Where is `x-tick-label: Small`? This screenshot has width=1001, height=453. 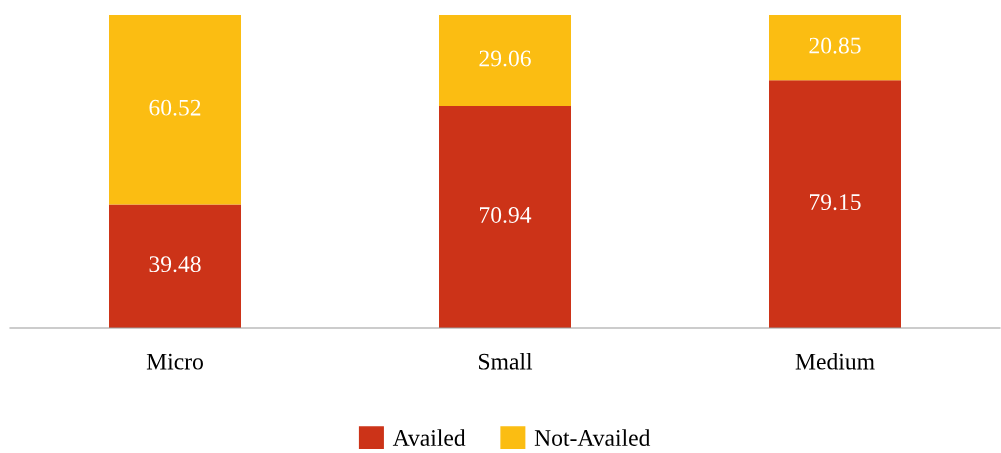 x-tick-label: Small is located at coordinates (506, 361).